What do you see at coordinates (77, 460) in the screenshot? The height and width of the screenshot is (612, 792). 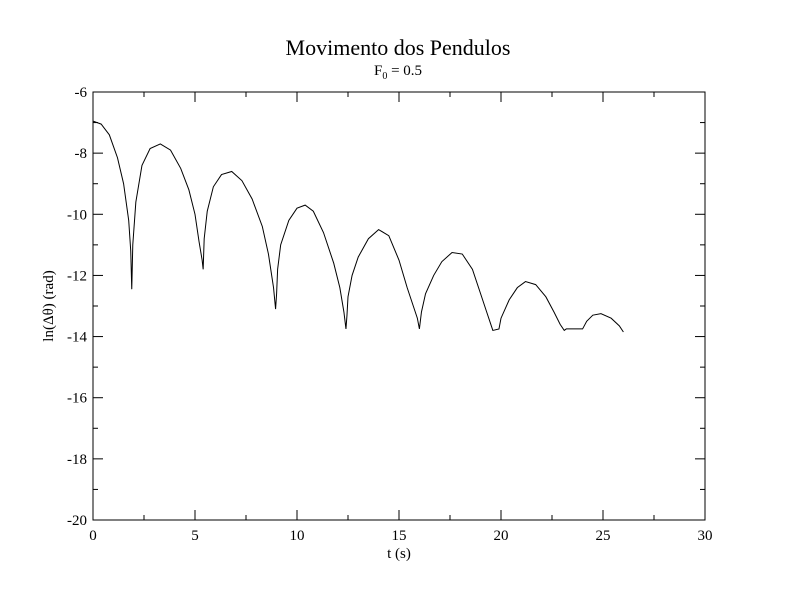 I see `y-tick-label: -18` at bounding box center [77, 460].